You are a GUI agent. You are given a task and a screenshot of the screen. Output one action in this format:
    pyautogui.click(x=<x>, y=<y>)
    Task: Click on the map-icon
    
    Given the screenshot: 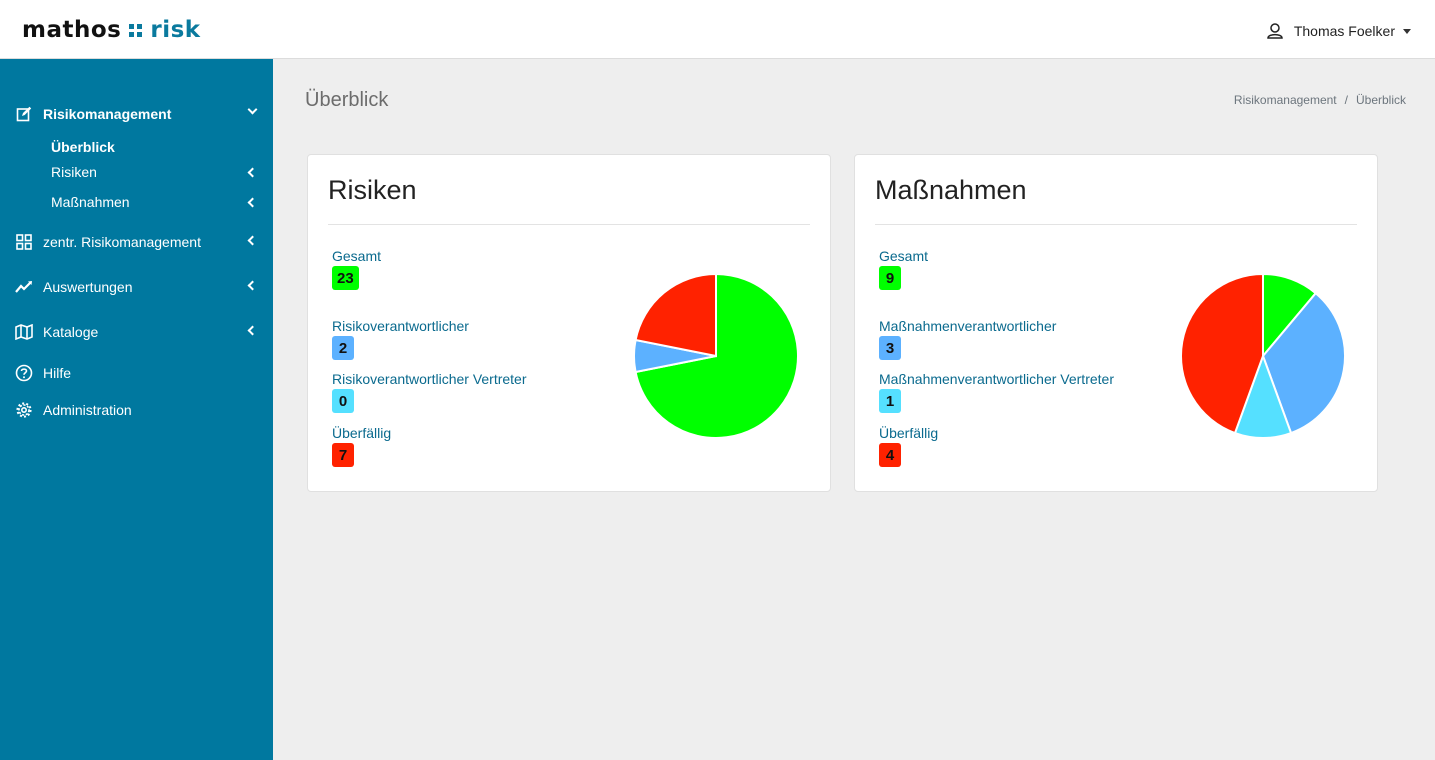 What is the action you would take?
    pyautogui.click(x=24, y=332)
    